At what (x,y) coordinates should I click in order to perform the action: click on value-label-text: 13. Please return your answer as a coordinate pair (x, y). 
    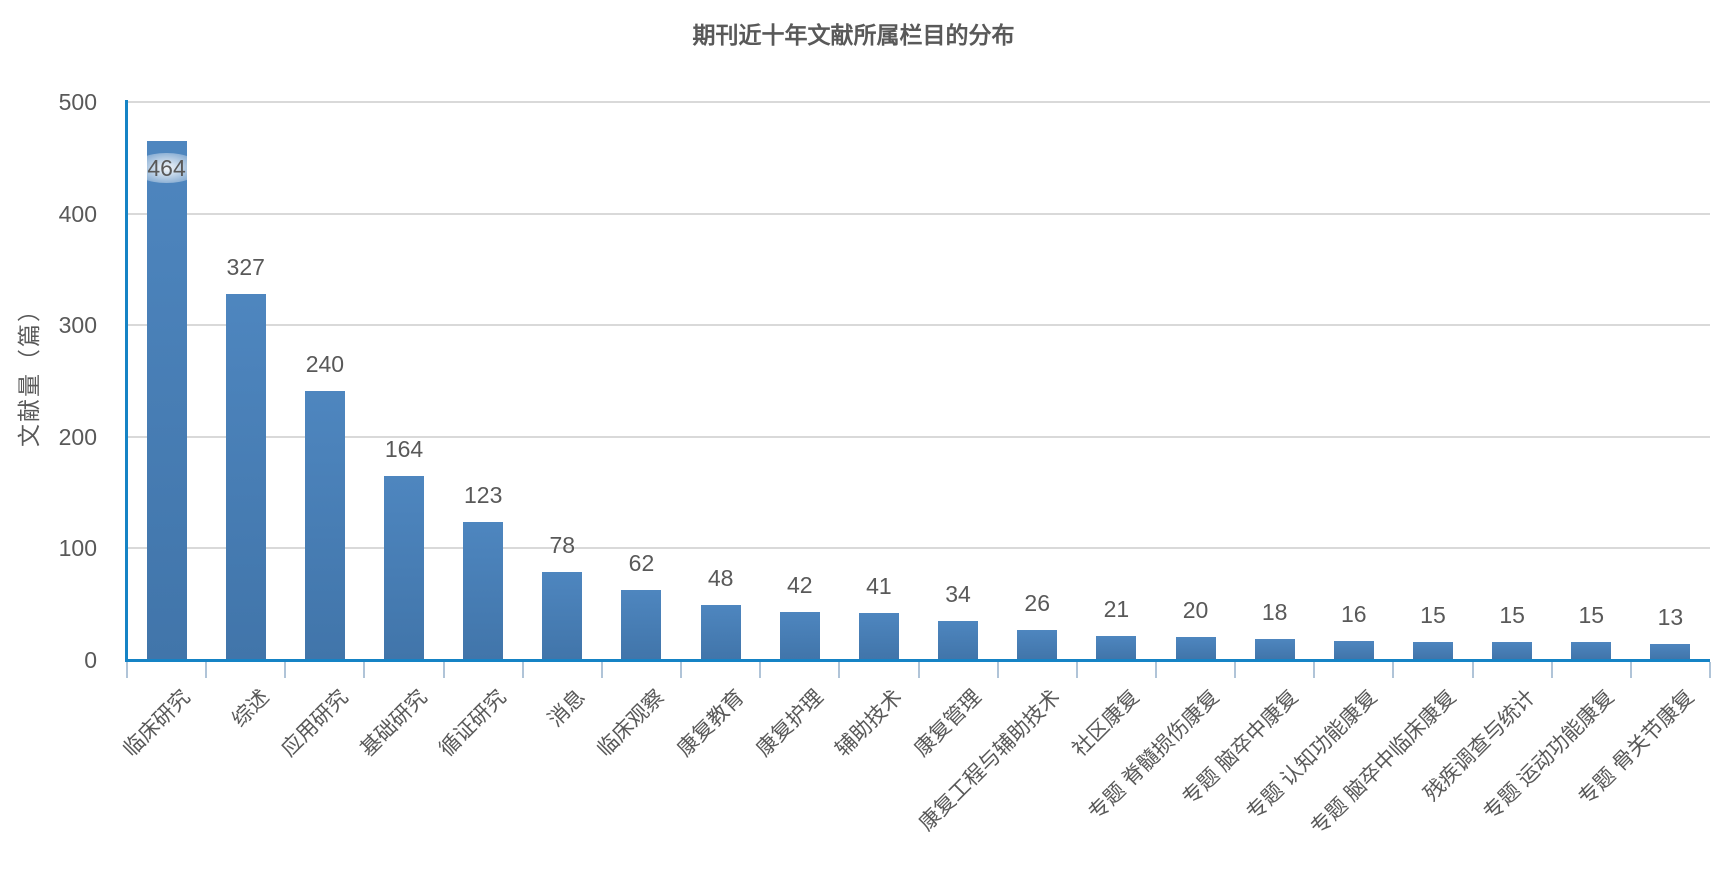
    Looking at the image, I should click on (1670, 617).